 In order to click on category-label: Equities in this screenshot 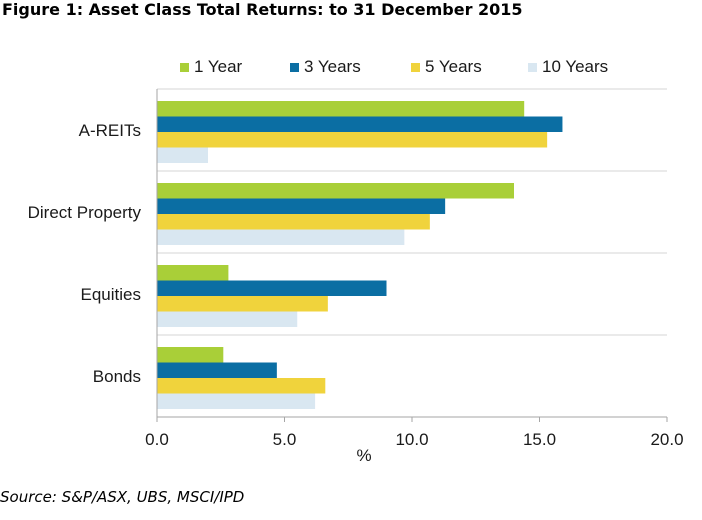, I will do `click(111, 294)`.